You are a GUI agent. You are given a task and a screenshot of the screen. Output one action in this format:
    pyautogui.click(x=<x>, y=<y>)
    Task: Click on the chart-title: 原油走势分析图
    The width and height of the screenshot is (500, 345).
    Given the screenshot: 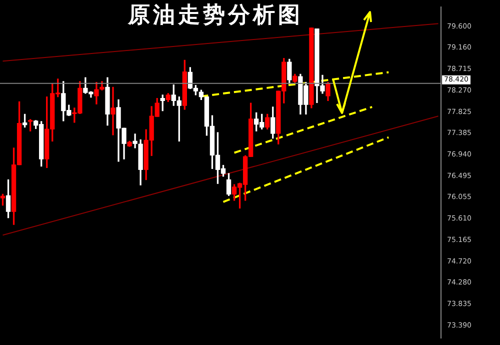 What is the action you would take?
    pyautogui.click(x=215, y=16)
    